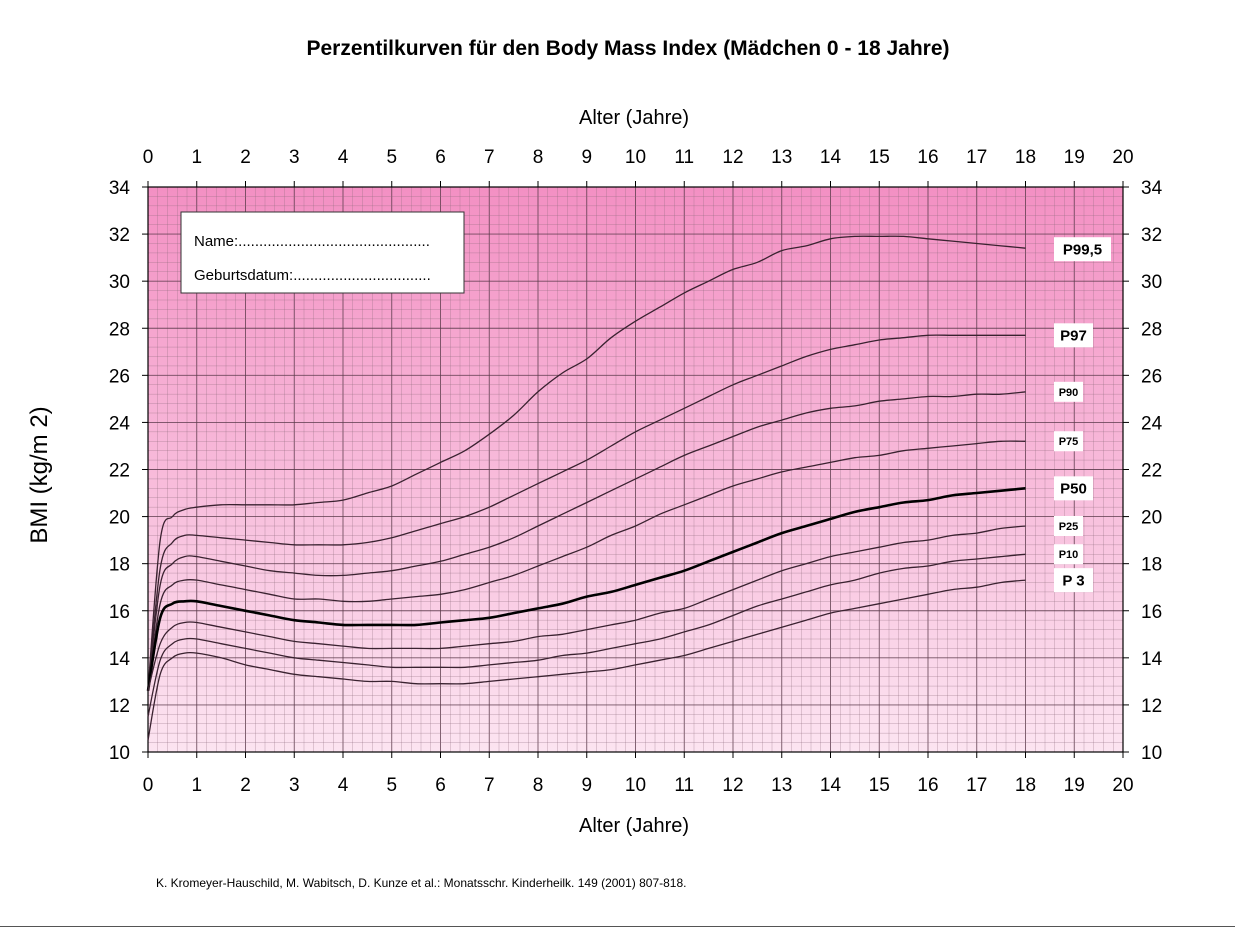 This screenshot has height=929, width=1235. Describe the element at coordinates (440, 785) in the screenshot. I see `x-tick-label-bottom: 6` at that location.